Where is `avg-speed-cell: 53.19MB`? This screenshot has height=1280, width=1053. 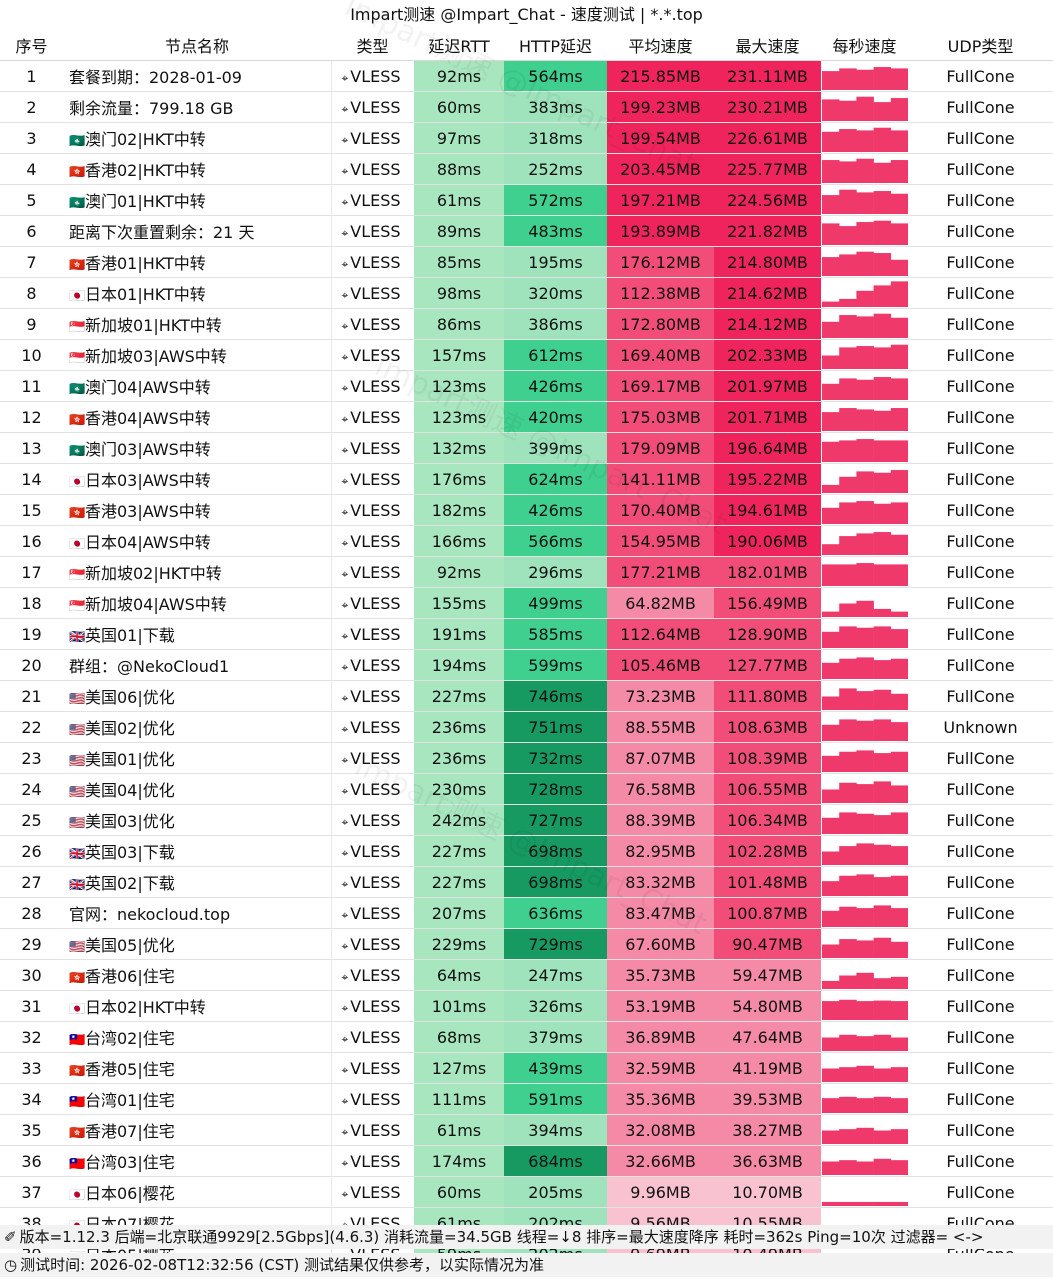
avg-speed-cell: 53.19MB is located at coordinates (660, 1006).